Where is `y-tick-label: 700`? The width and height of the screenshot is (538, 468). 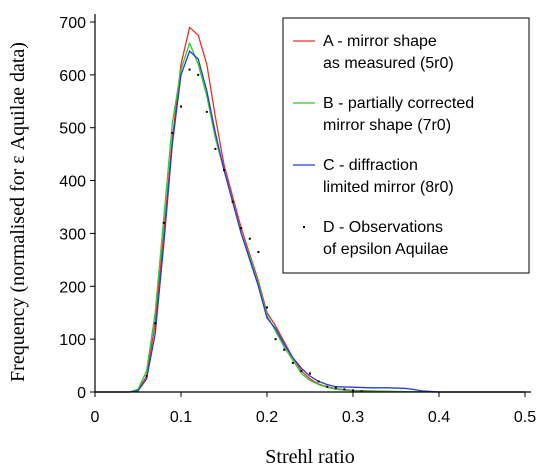
y-tick-label: 700 is located at coordinates (72, 23).